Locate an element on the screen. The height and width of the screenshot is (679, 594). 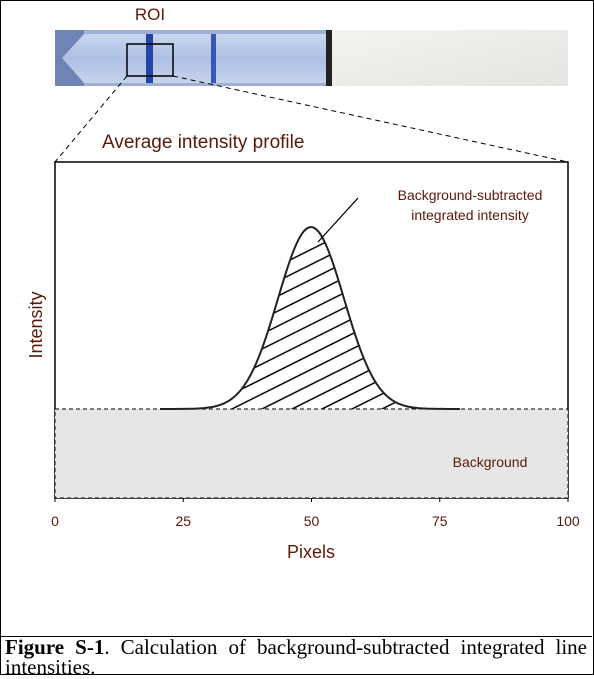
plot-title: Average intensity profile is located at coordinates (203, 142).